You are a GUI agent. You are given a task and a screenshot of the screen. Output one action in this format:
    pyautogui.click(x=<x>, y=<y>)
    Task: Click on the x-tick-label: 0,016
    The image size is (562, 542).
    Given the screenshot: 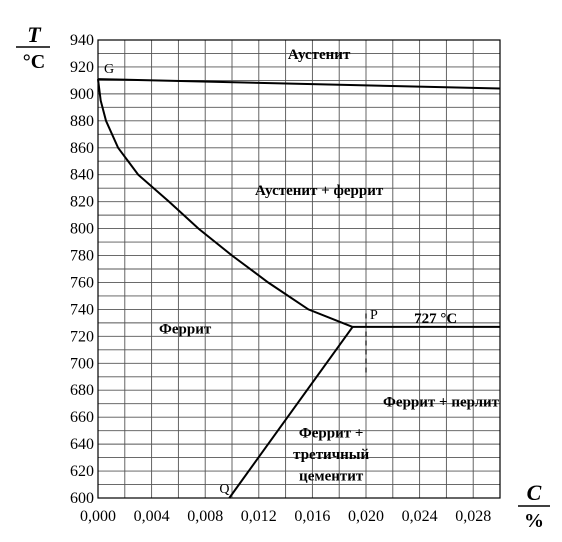 What is the action you would take?
    pyautogui.click(x=312, y=516)
    